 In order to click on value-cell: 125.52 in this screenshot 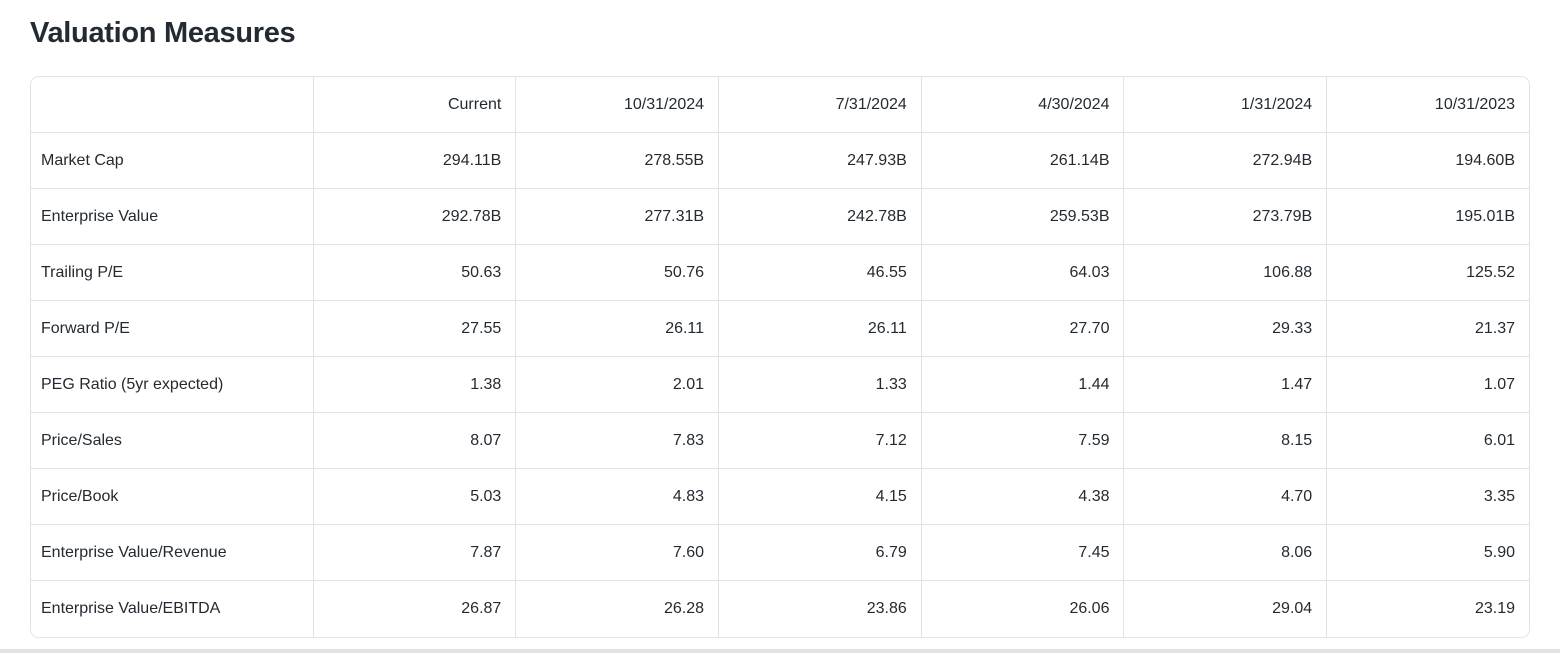, I will do `click(1427, 273)`.